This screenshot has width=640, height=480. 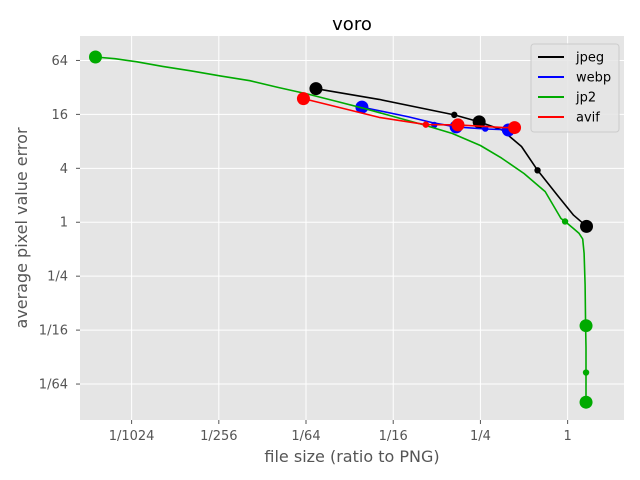 I want to click on y-tick-label: 1/16, so click(x=53, y=331).